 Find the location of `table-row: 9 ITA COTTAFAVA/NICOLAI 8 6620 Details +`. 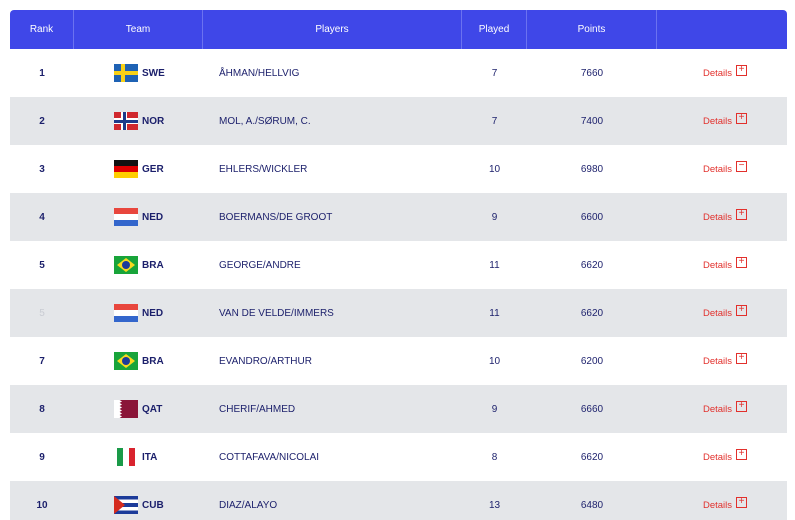

table-row: 9 ITA COTTAFAVA/NICOLAI 8 6620 Details + is located at coordinates (398, 457).